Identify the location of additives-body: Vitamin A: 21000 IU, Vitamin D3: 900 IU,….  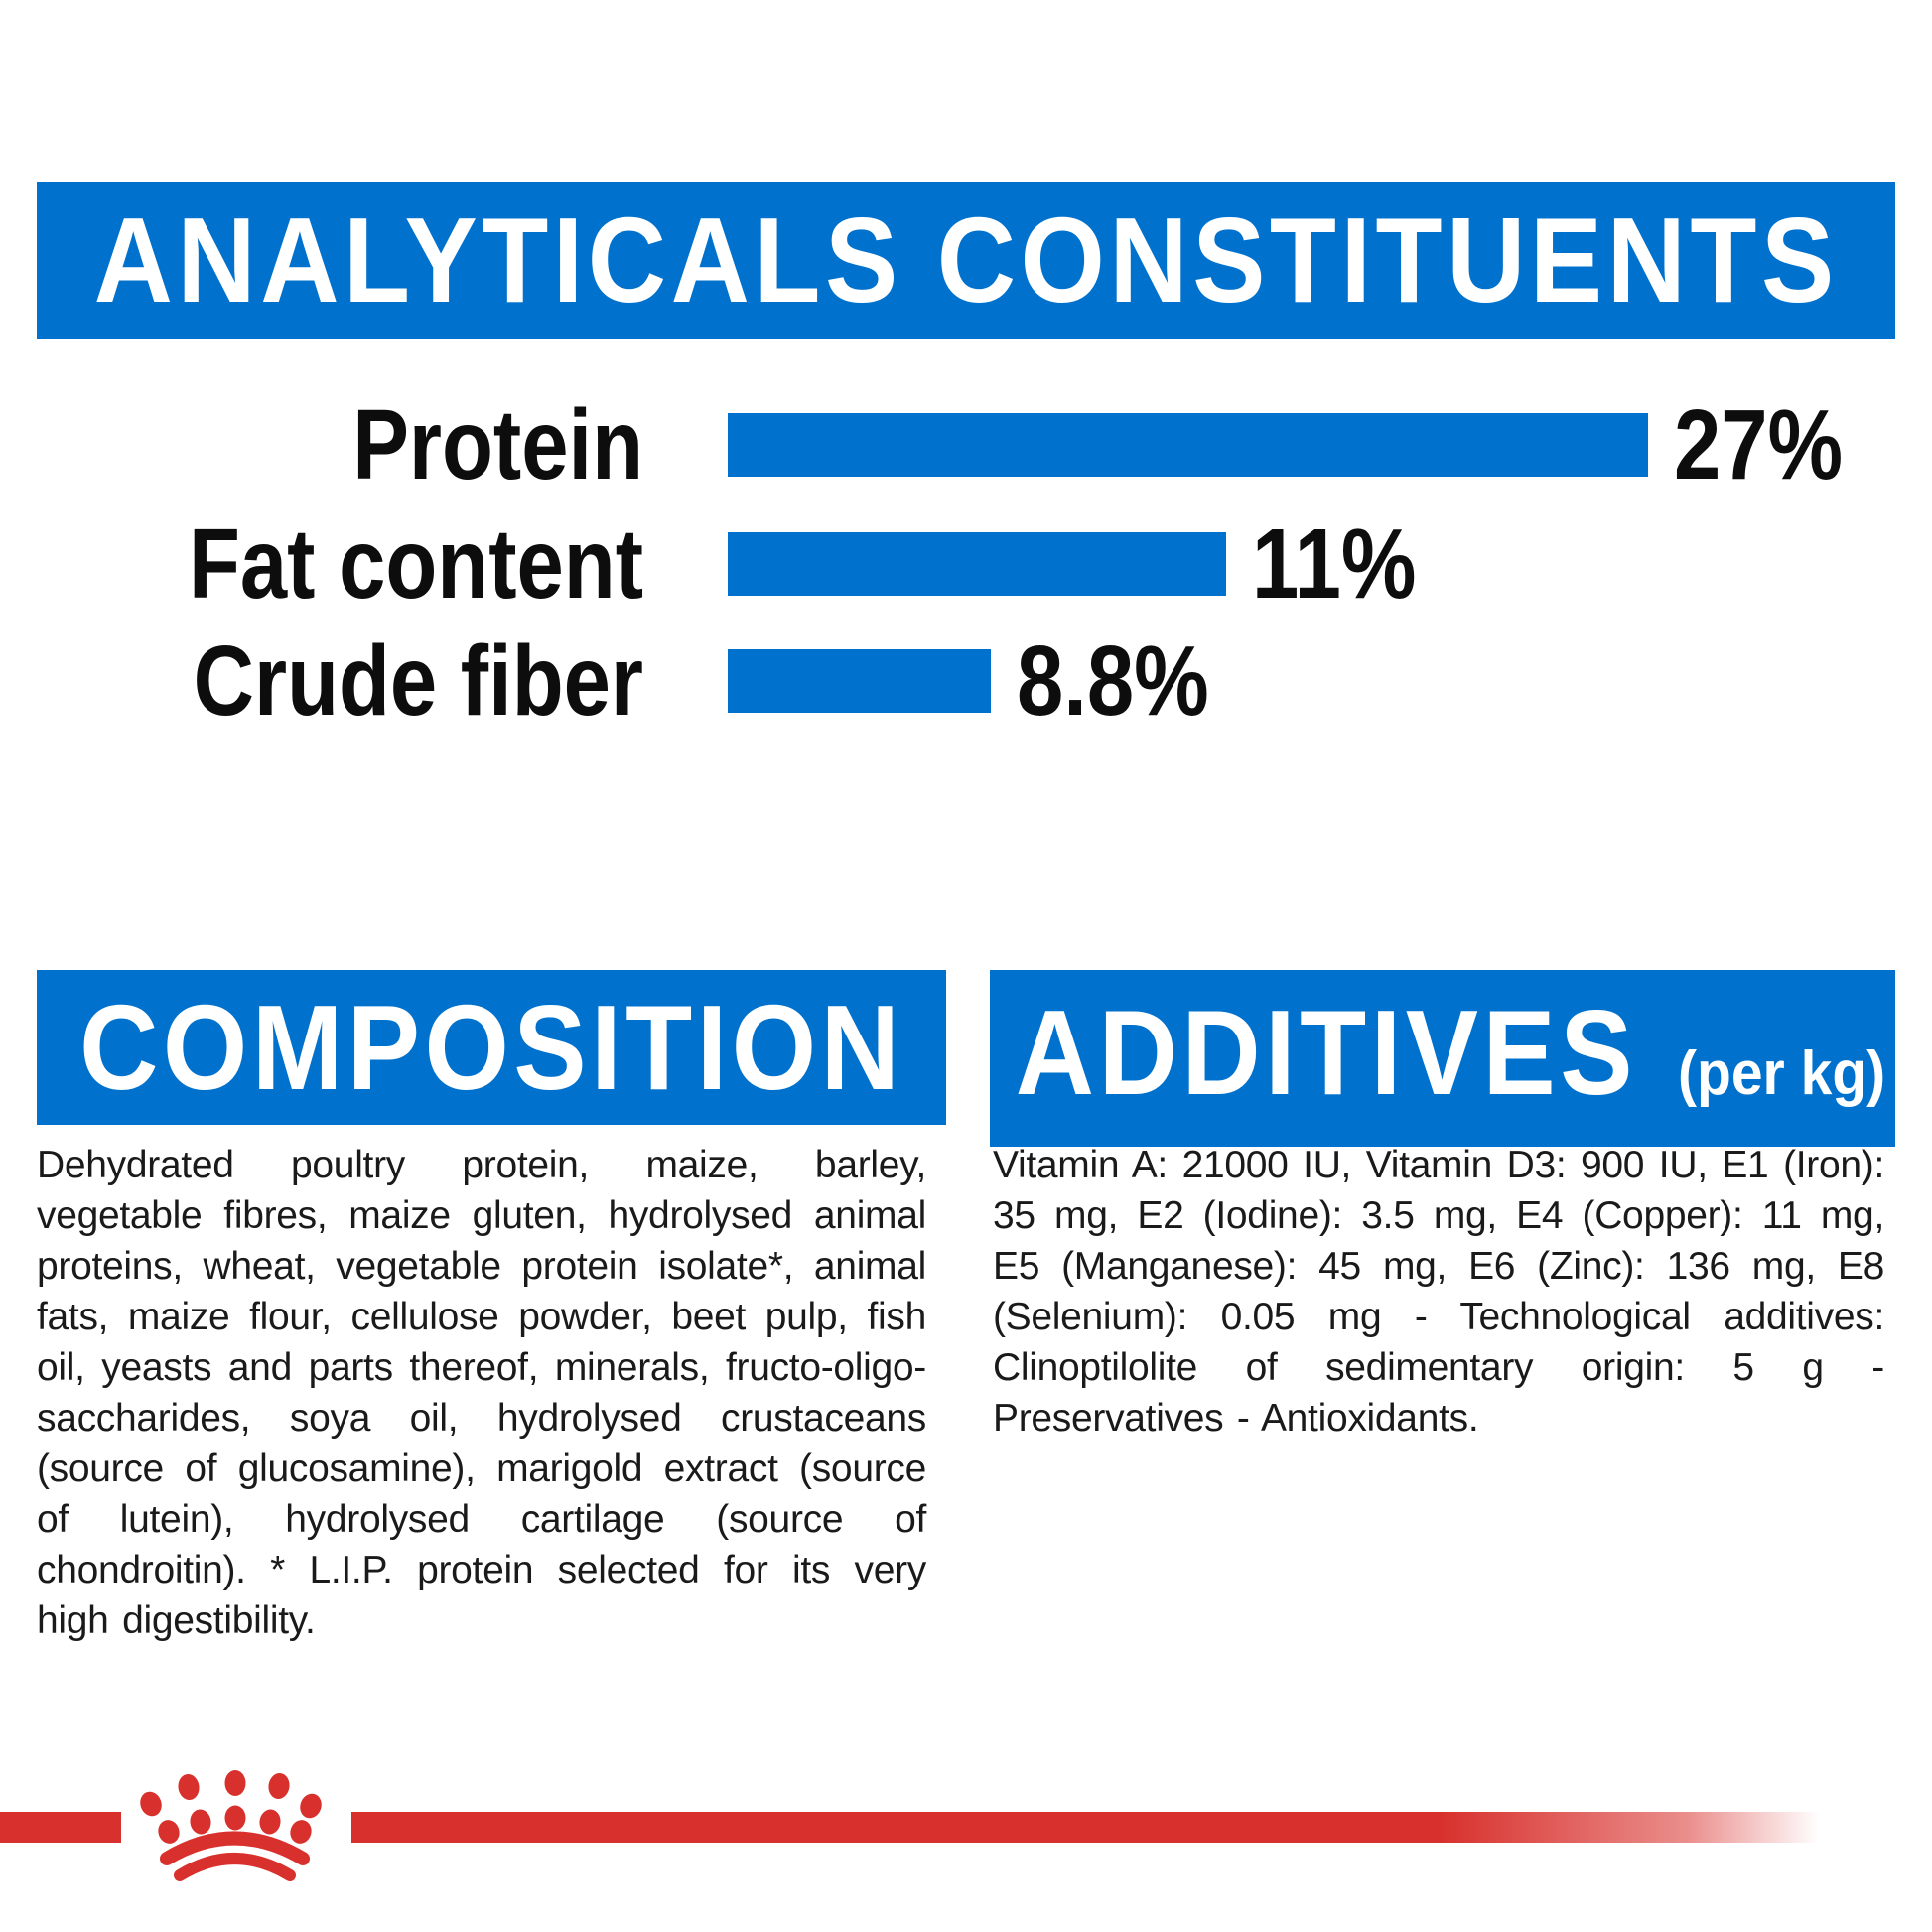
(1438, 1292).